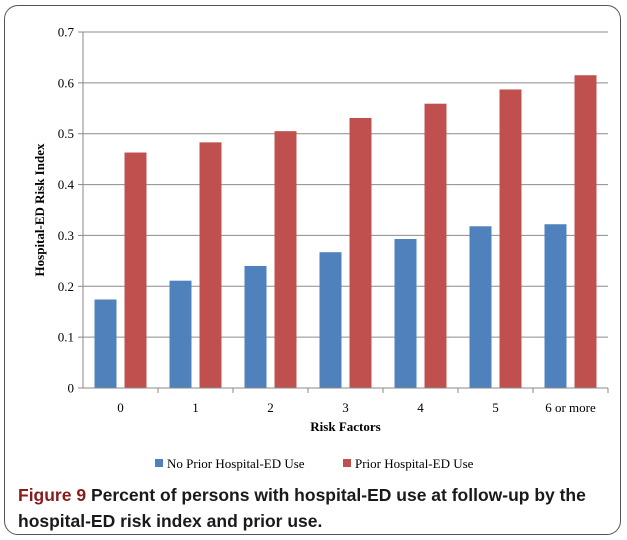 Image resolution: width=627 pixels, height=540 pixels. What do you see at coordinates (347, 463) in the screenshot?
I see `legend-swatch-prior` at bounding box center [347, 463].